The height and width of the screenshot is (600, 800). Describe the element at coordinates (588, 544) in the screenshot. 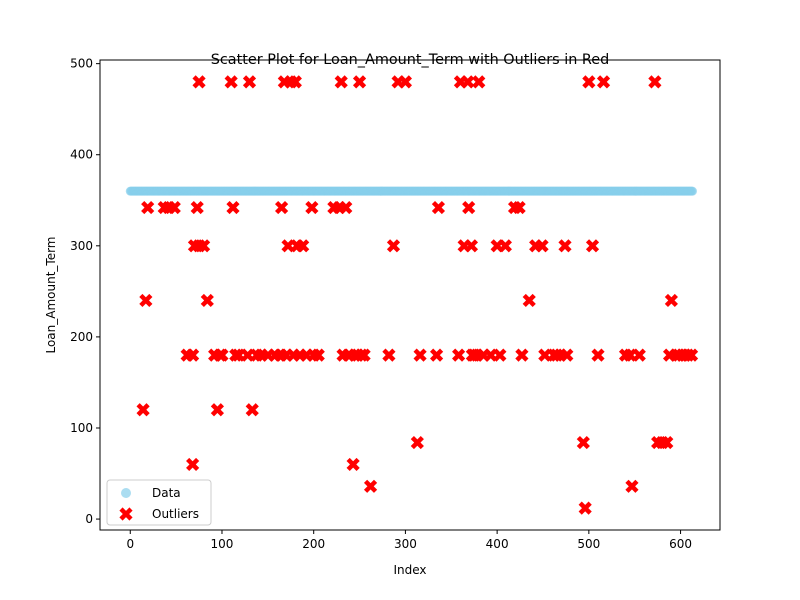

I see `x-tick-label: 500` at that location.